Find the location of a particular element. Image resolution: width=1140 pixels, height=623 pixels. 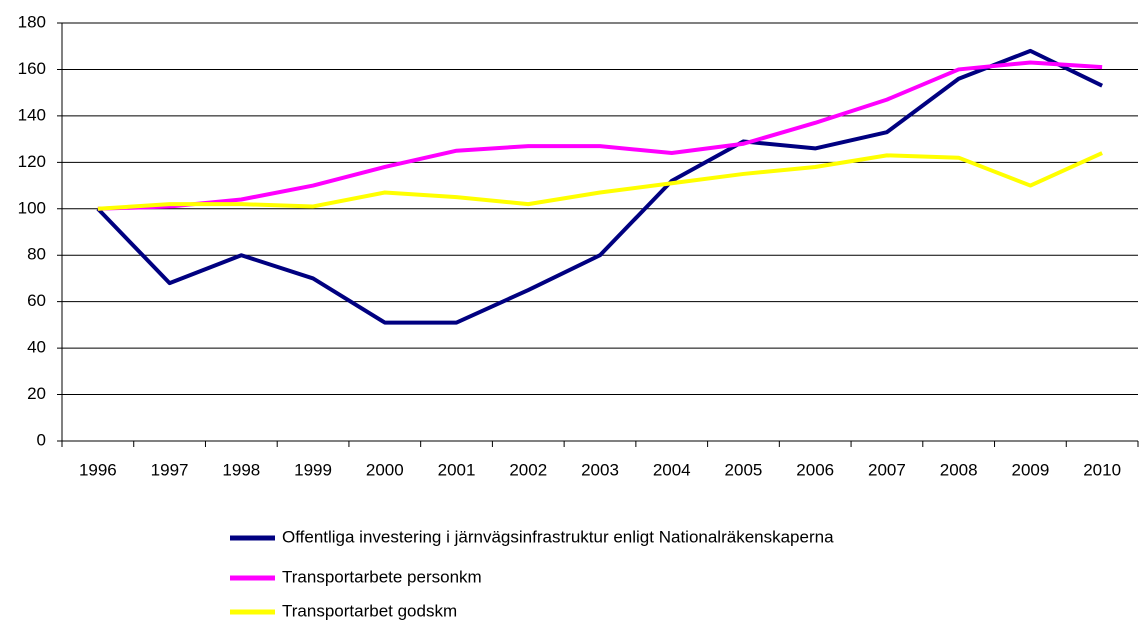

y-tick-label: 120 is located at coordinates (32, 161).